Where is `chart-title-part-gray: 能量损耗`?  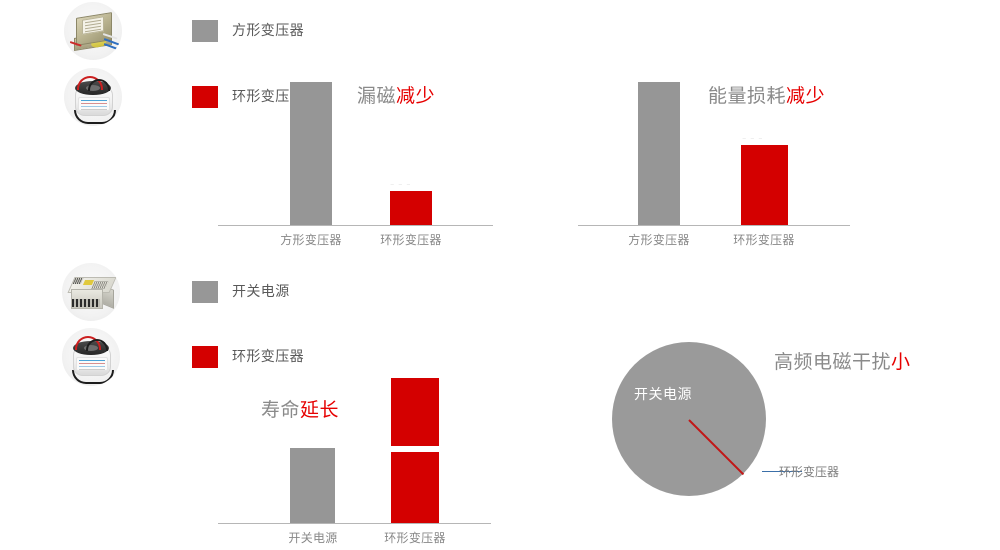 chart-title-part-gray: 能量损耗 is located at coordinates (747, 96).